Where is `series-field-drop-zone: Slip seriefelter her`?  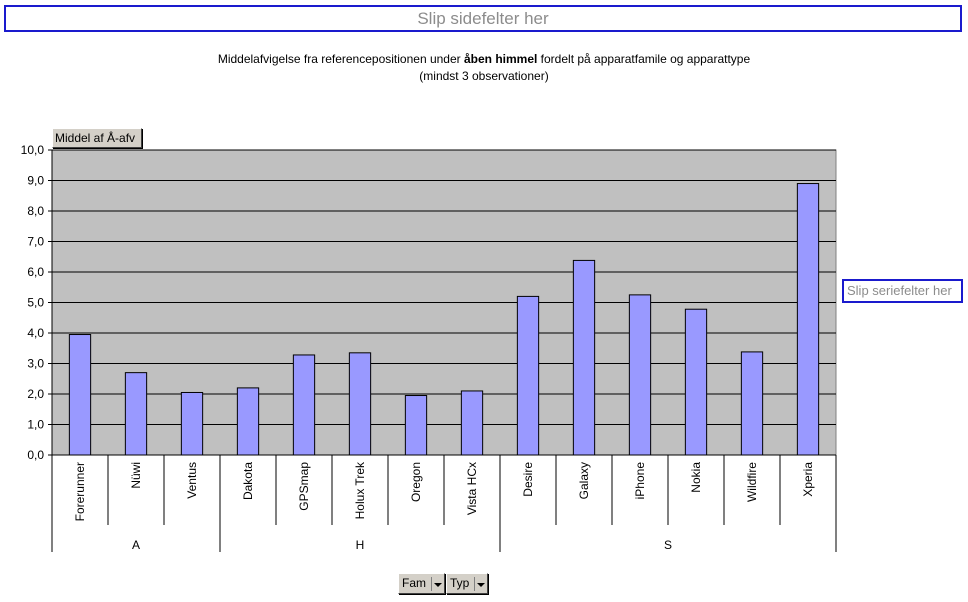
series-field-drop-zone: Slip seriefelter her is located at coordinates (902, 291).